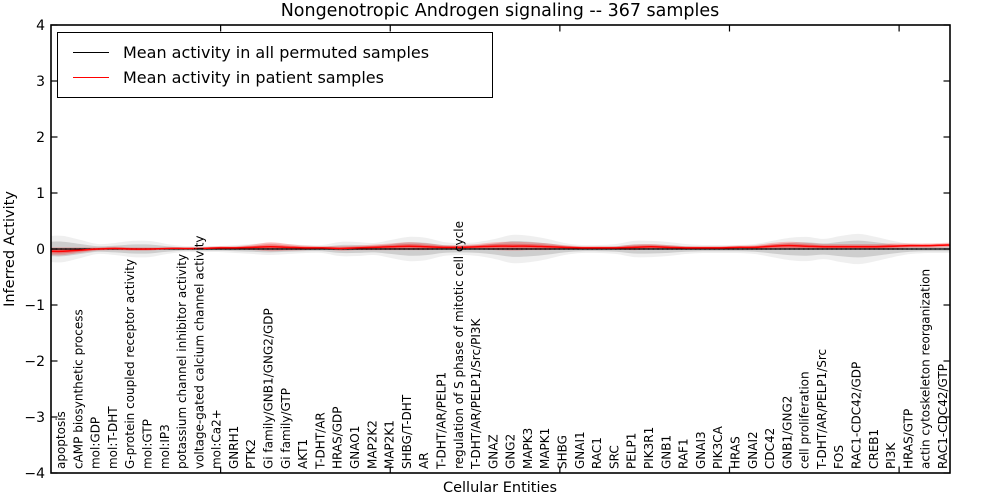 The image size is (1000, 500). I want to click on x-tick-label: MAP2K2, so click(372, 444).